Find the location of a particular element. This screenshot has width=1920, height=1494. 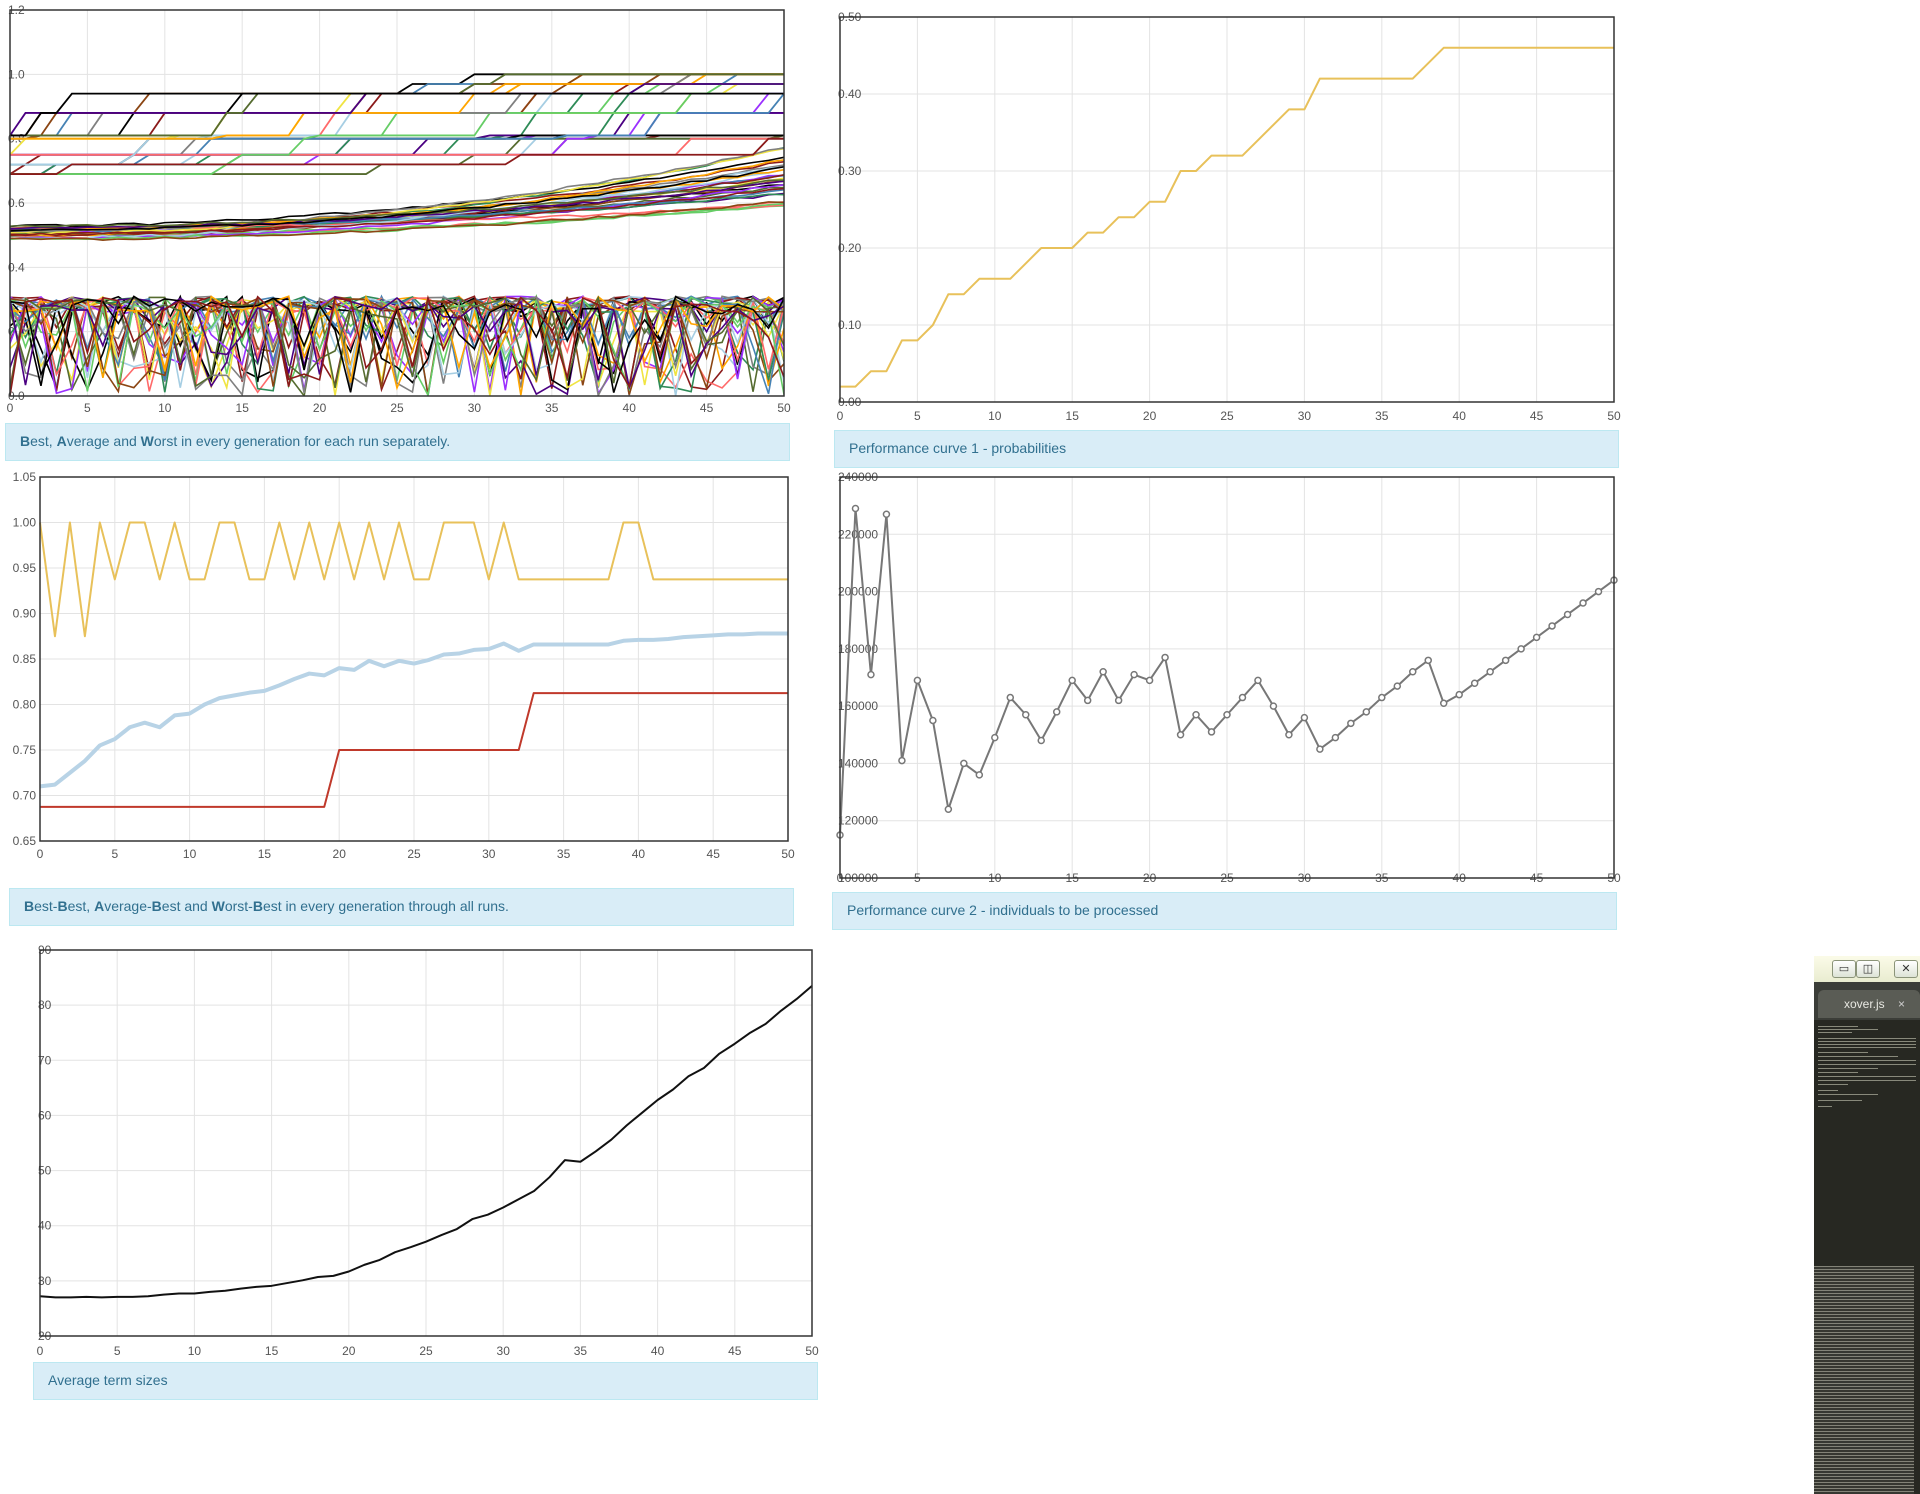

editor-window: ▭ ◫ ✕ xover.js × is located at coordinates (1867, 1225).